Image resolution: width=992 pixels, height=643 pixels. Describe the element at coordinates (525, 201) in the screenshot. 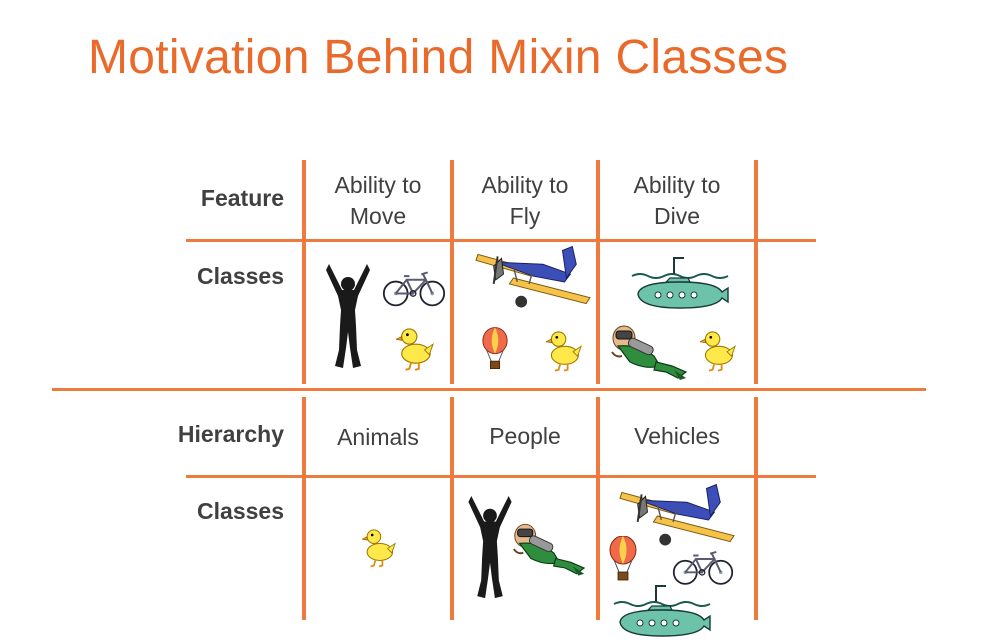

I see `column-header-fly: Ability to Fly` at that location.